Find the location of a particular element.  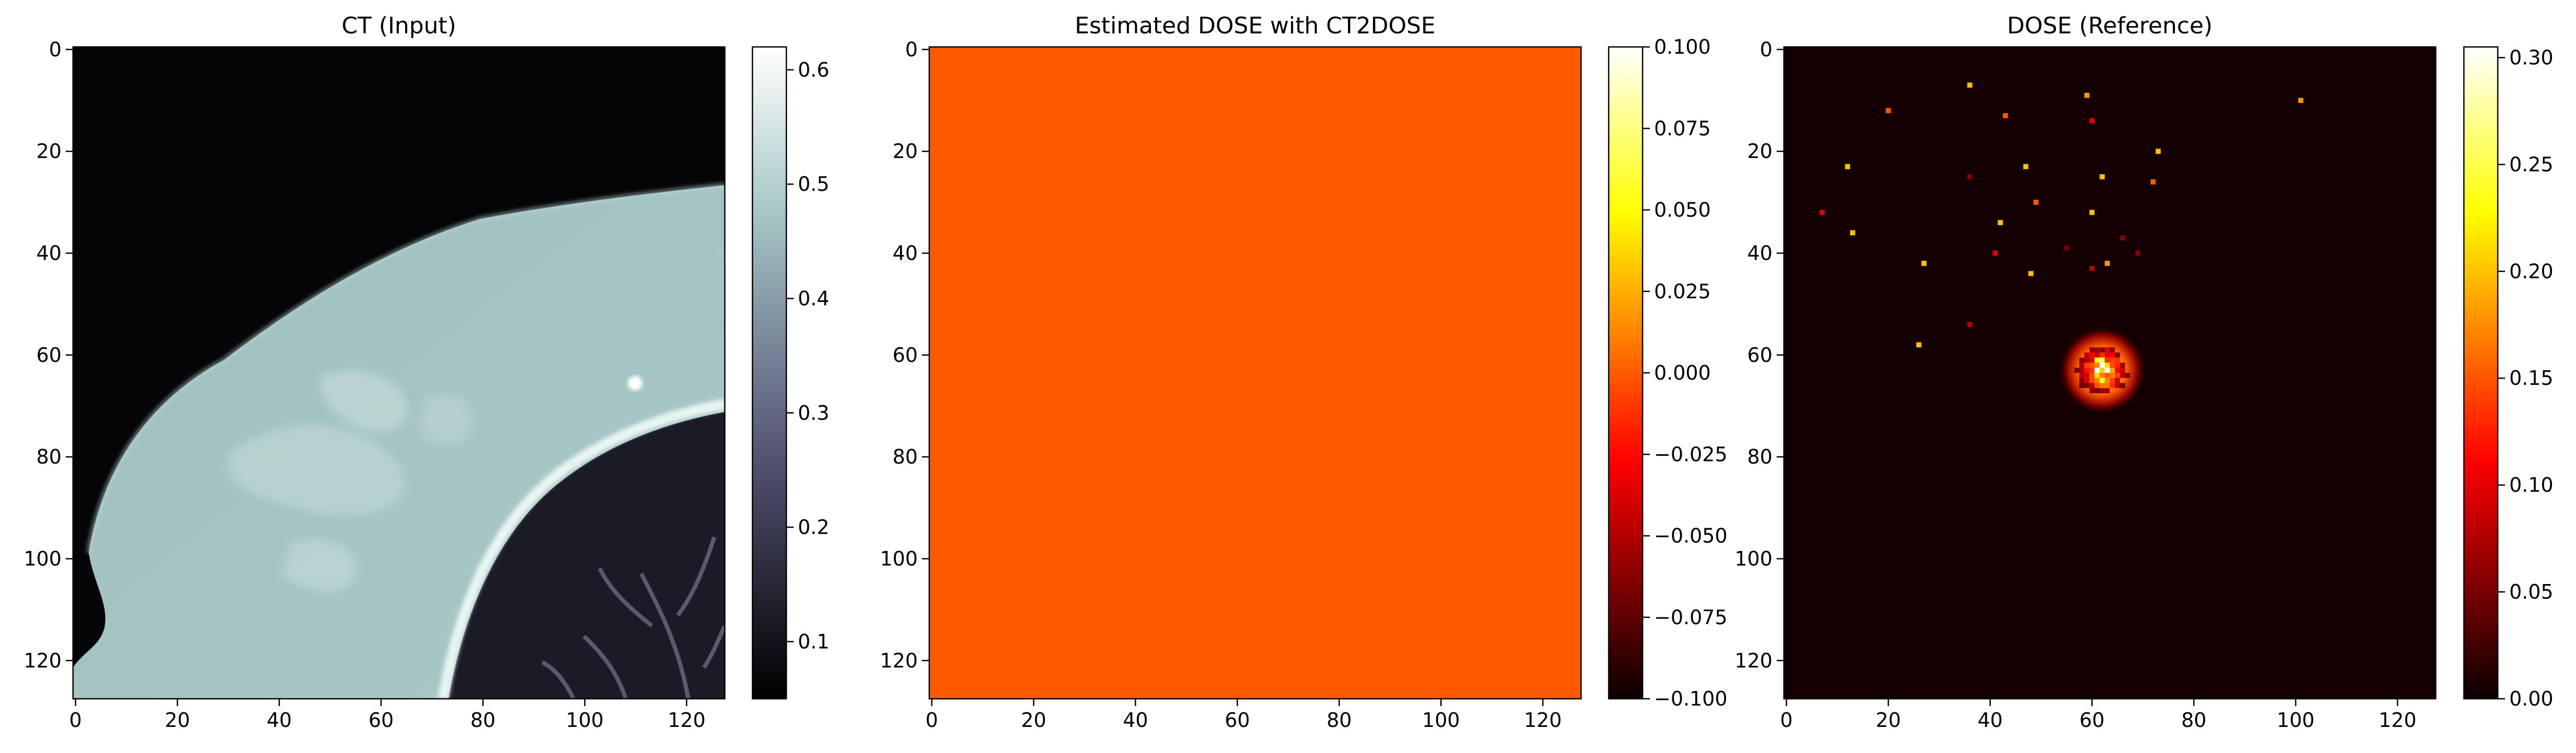

dose-hotspot is located at coordinates (2102, 370).